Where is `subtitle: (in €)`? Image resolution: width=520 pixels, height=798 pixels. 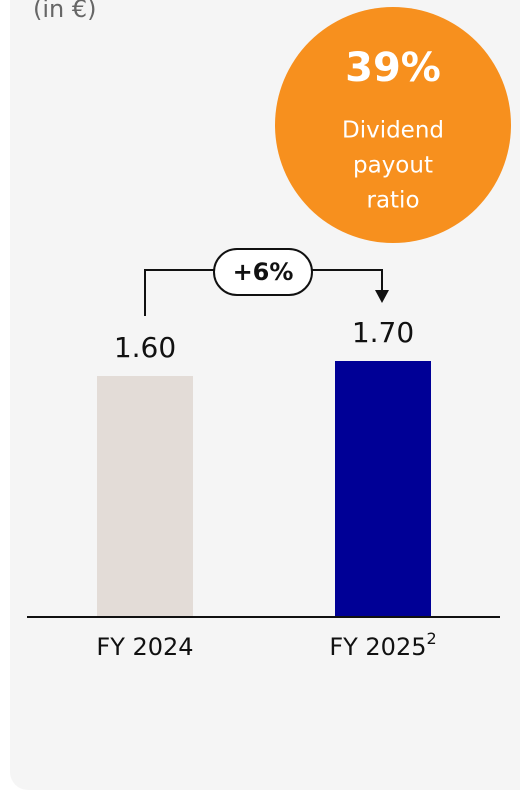
subtitle: (in €) is located at coordinates (65, 11).